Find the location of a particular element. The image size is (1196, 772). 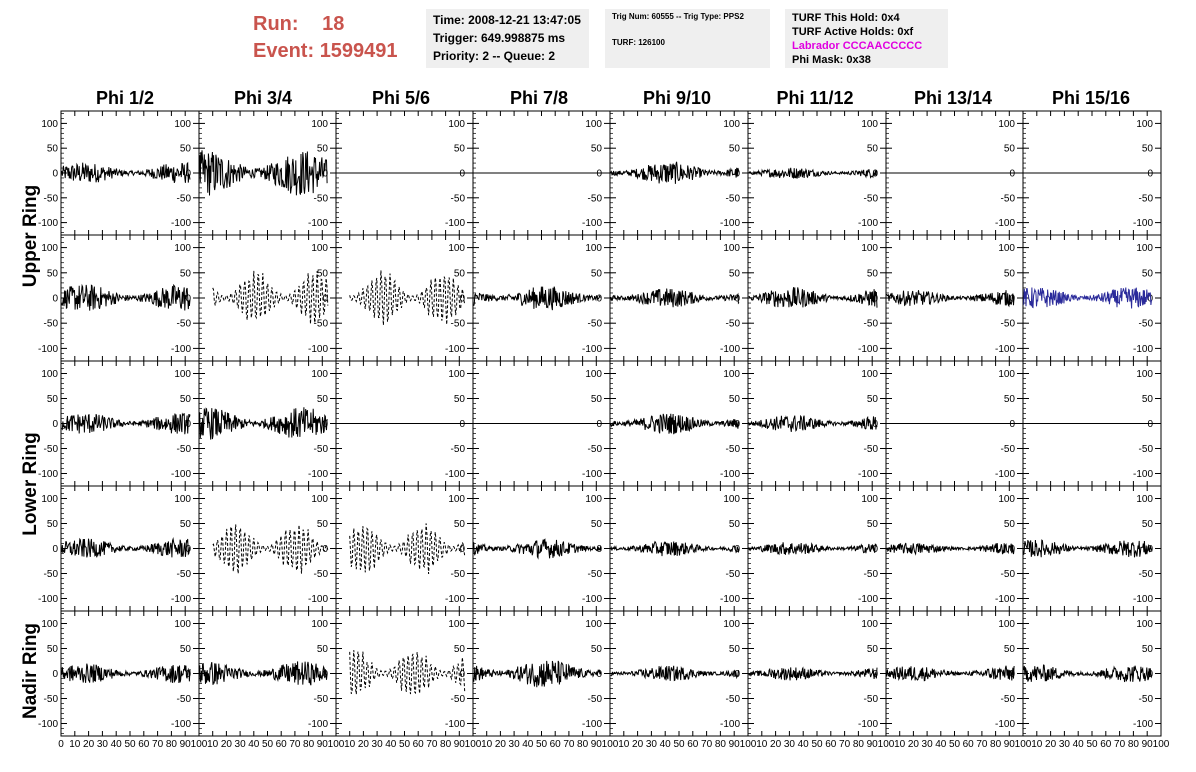

ytick-label-r0-c4: -100 is located at coordinates (730, 223).